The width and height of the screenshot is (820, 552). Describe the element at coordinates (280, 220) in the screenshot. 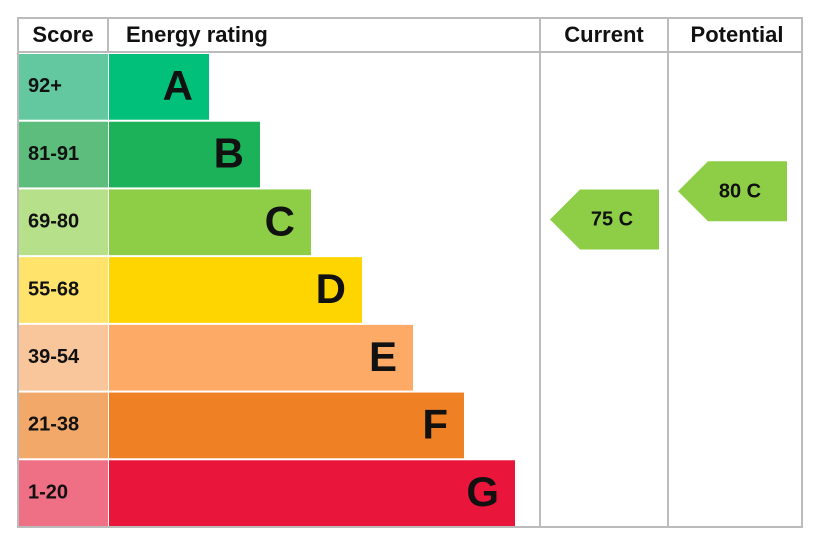

I see `rating-letter: C` at that location.